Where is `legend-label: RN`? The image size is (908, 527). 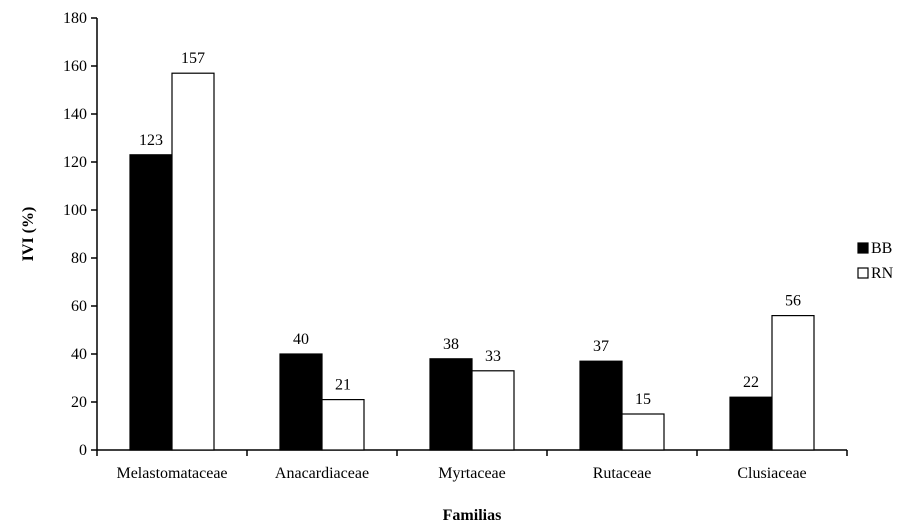 legend-label: RN is located at coordinates (882, 273).